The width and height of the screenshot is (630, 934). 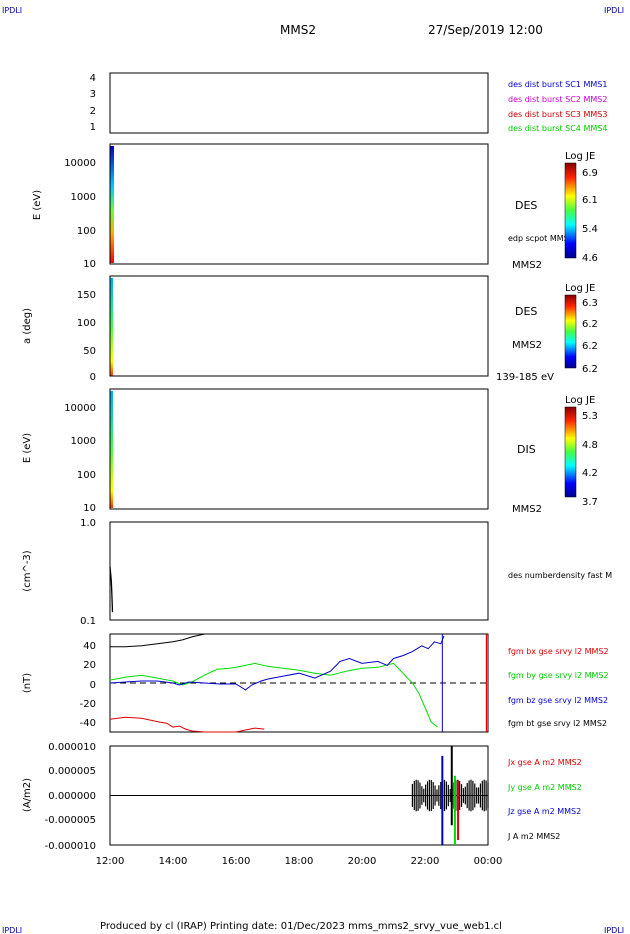 I want to click on des-energy-cb-tick-1: 6.1, so click(x=590, y=200).